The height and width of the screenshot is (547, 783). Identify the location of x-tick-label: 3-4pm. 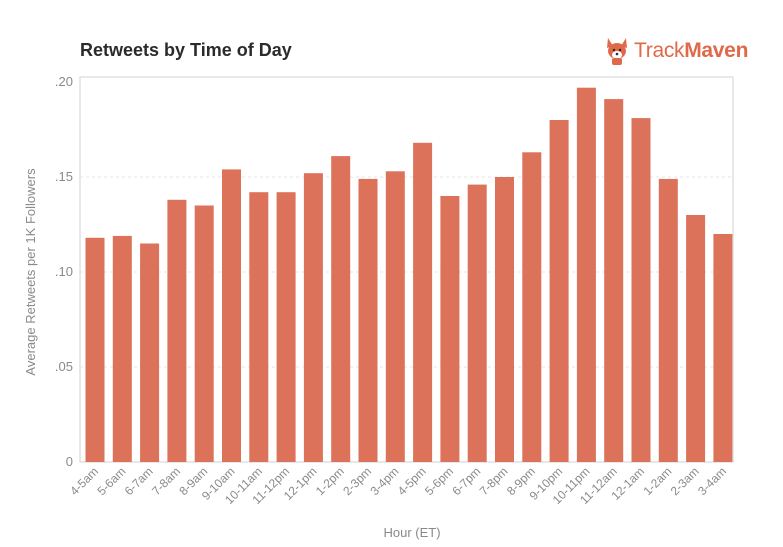
(384, 481).